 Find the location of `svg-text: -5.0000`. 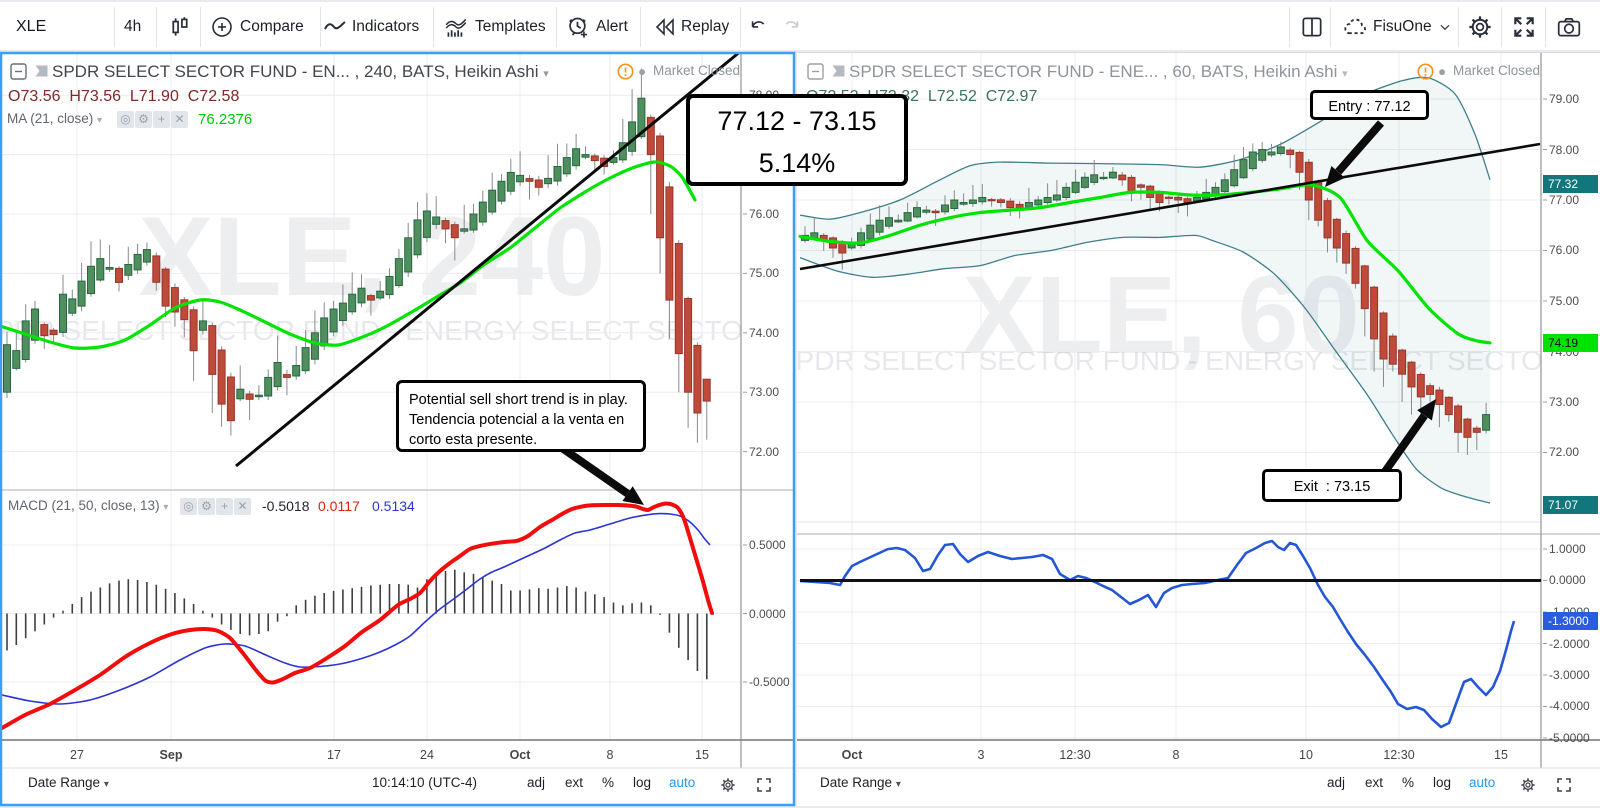

svg-text: -5.0000 is located at coordinates (1569, 738).